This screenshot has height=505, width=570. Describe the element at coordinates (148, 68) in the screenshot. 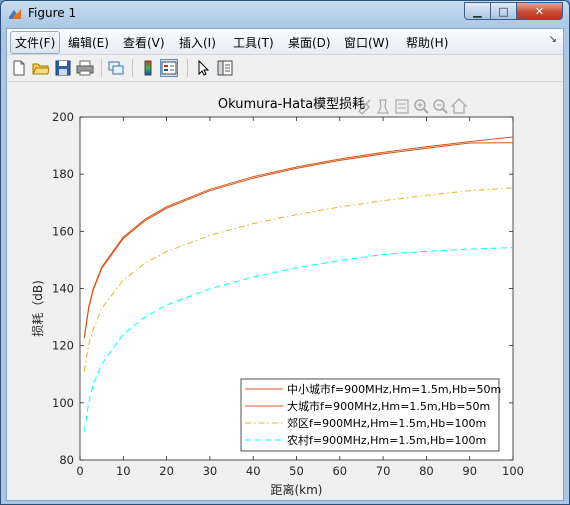

I see `colorbar-icon` at that location.